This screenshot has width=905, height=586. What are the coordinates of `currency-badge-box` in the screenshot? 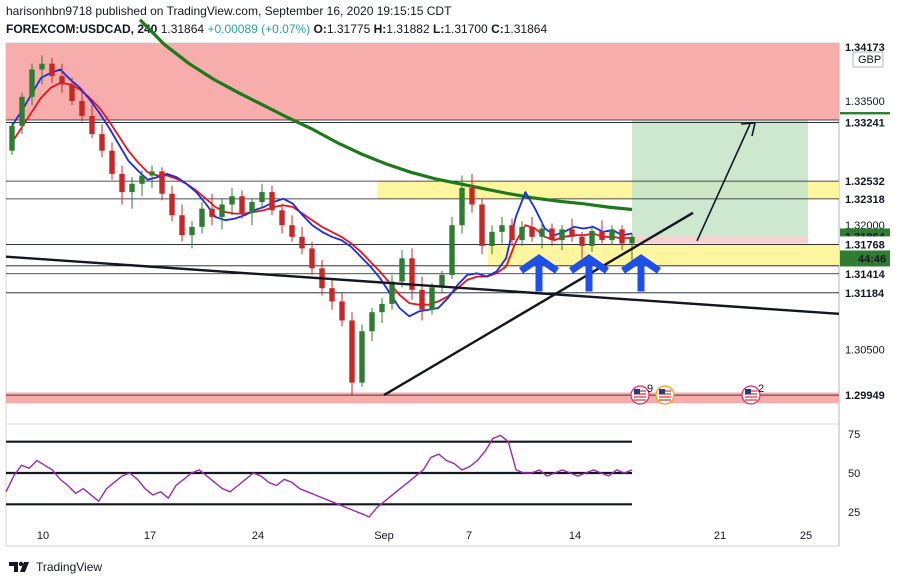 It's located at (868, 59).